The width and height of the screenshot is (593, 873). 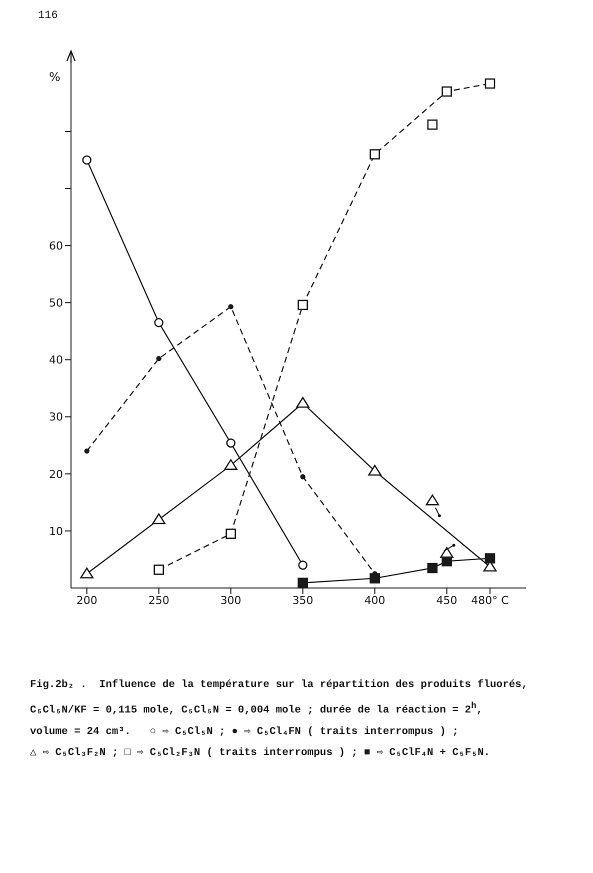 I want to click on y-tick-label: 10, so click(x=56, y=531).